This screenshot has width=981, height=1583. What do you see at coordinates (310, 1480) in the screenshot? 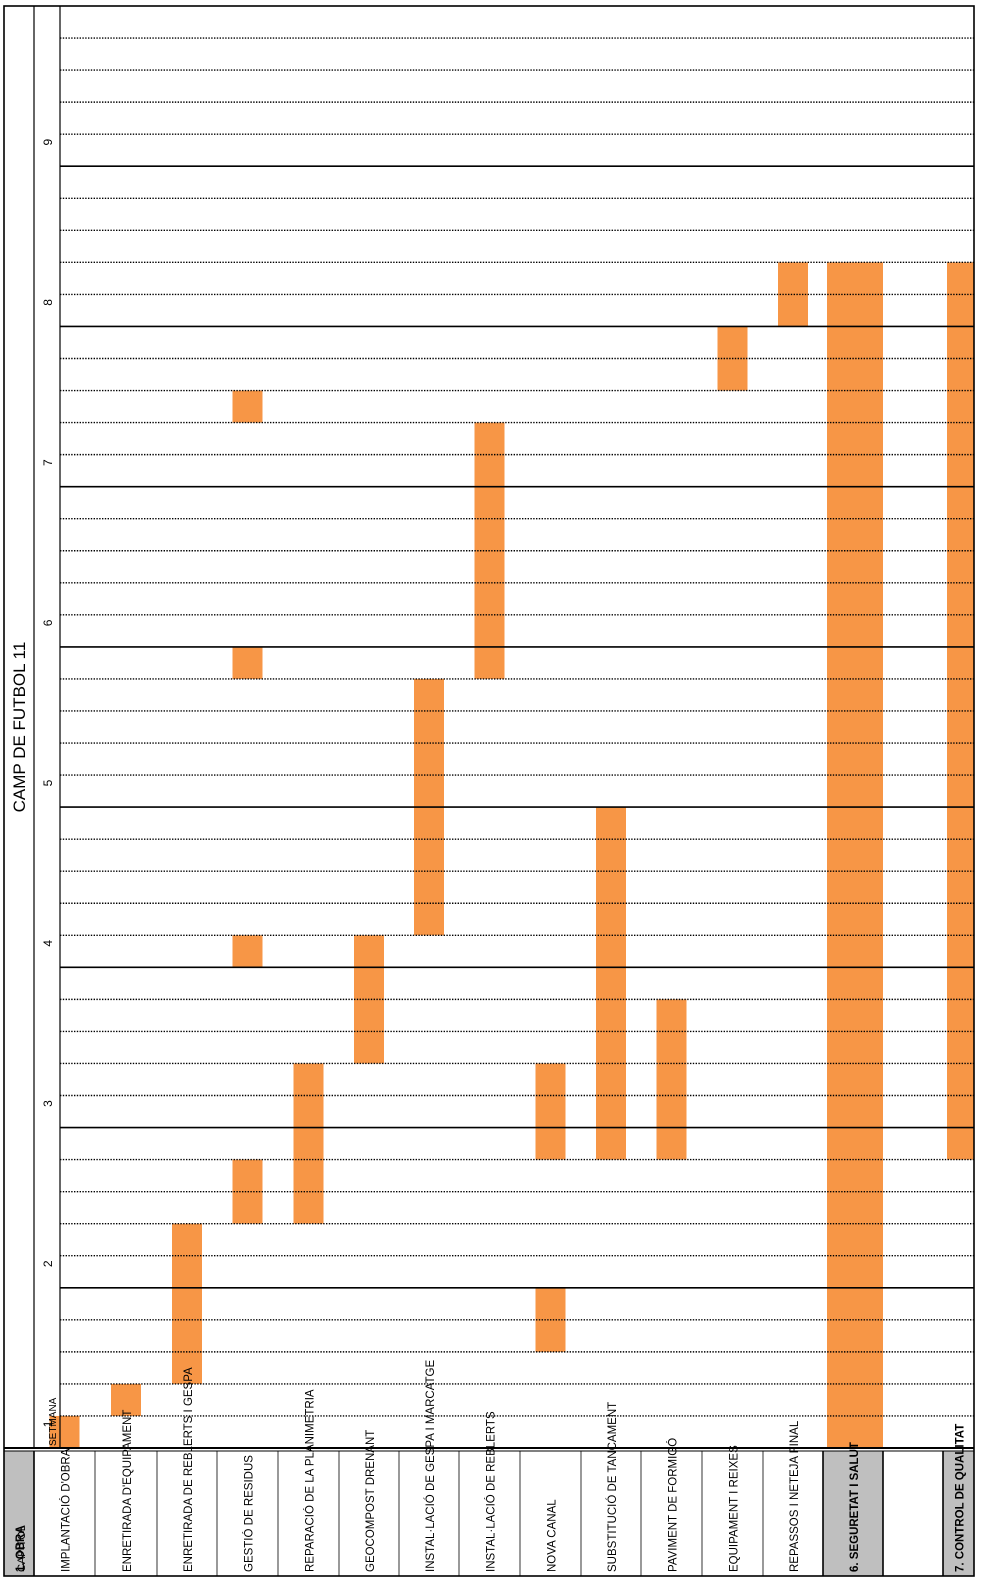
I see `task-label: REPARACIÓ DE LA PLANIMETRIA` at bounding box center [310, 1480].